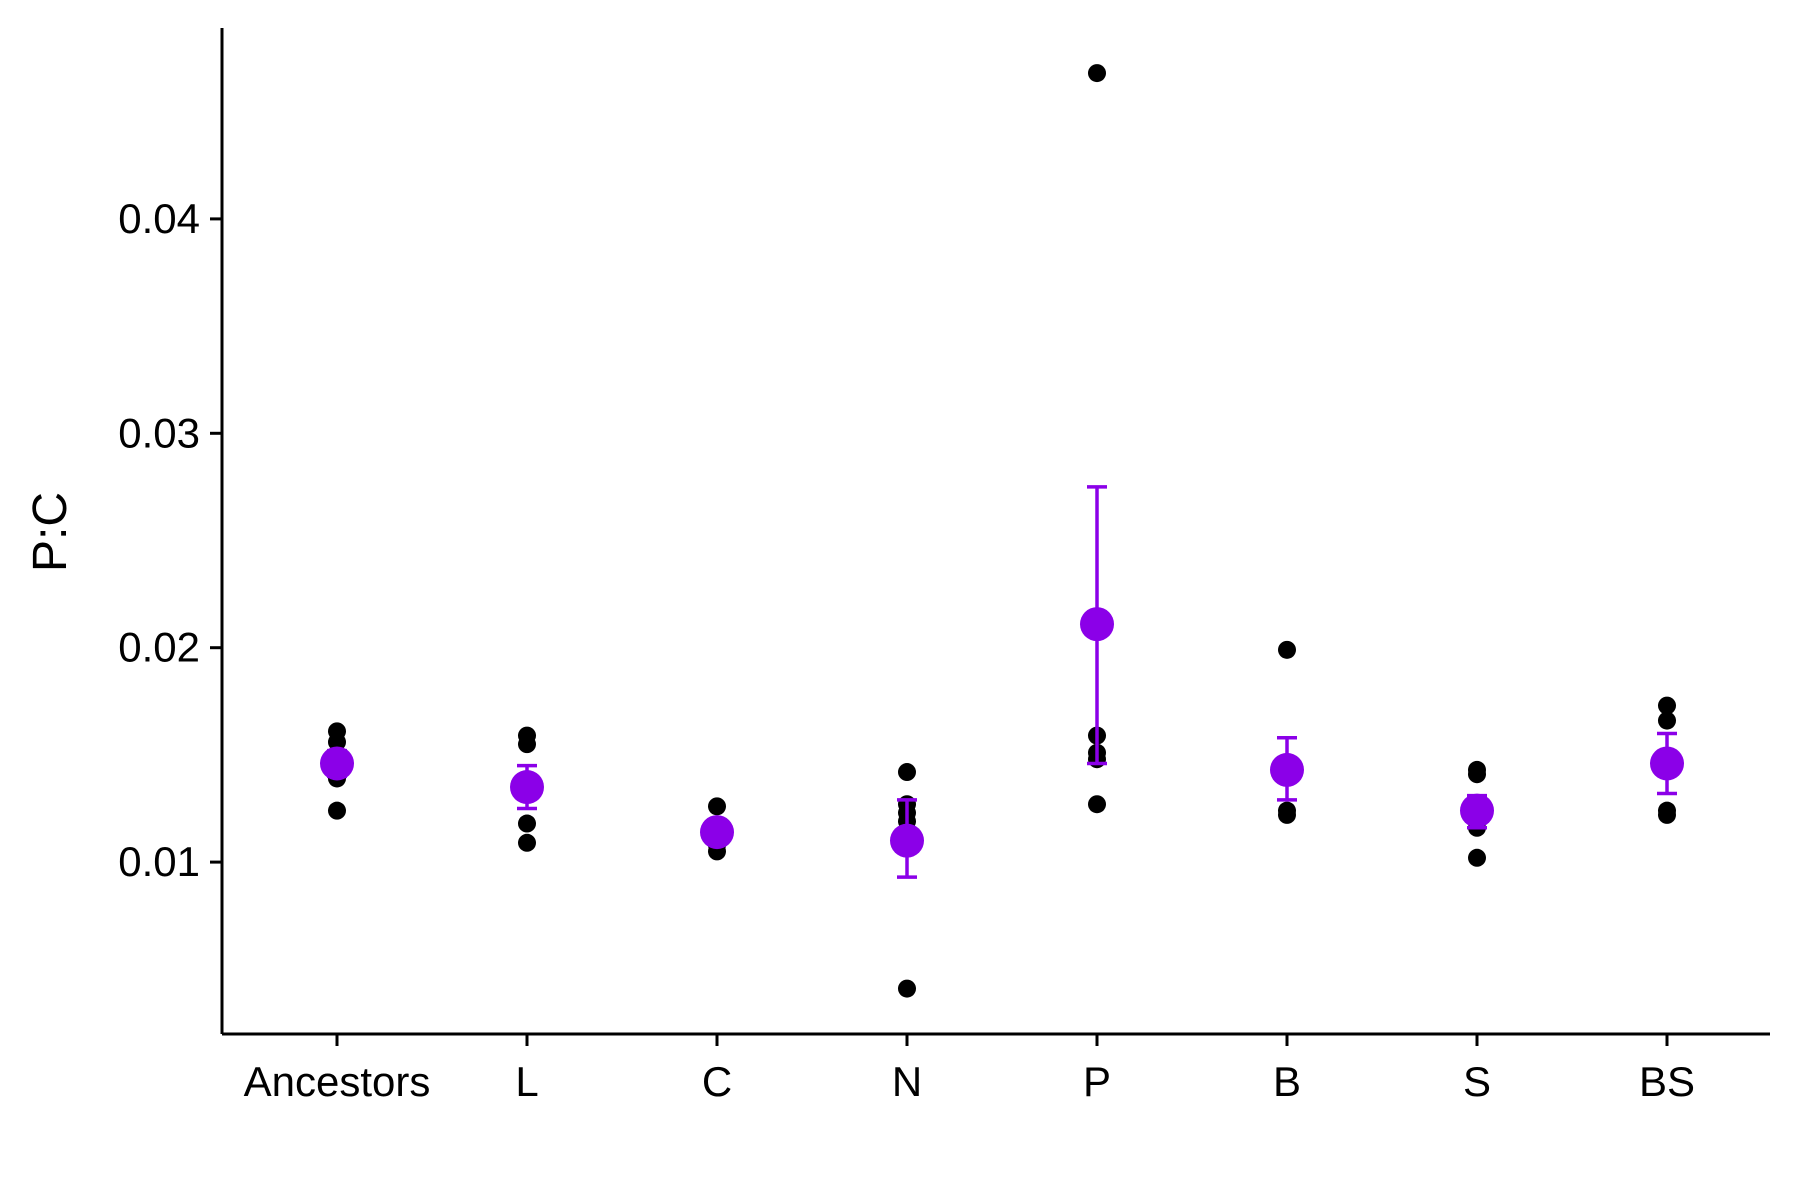  What do you see at coordinates (159, 647) in the screenshot?
I see `y-tick-label: 0.02` at bounding box center [159, 647].